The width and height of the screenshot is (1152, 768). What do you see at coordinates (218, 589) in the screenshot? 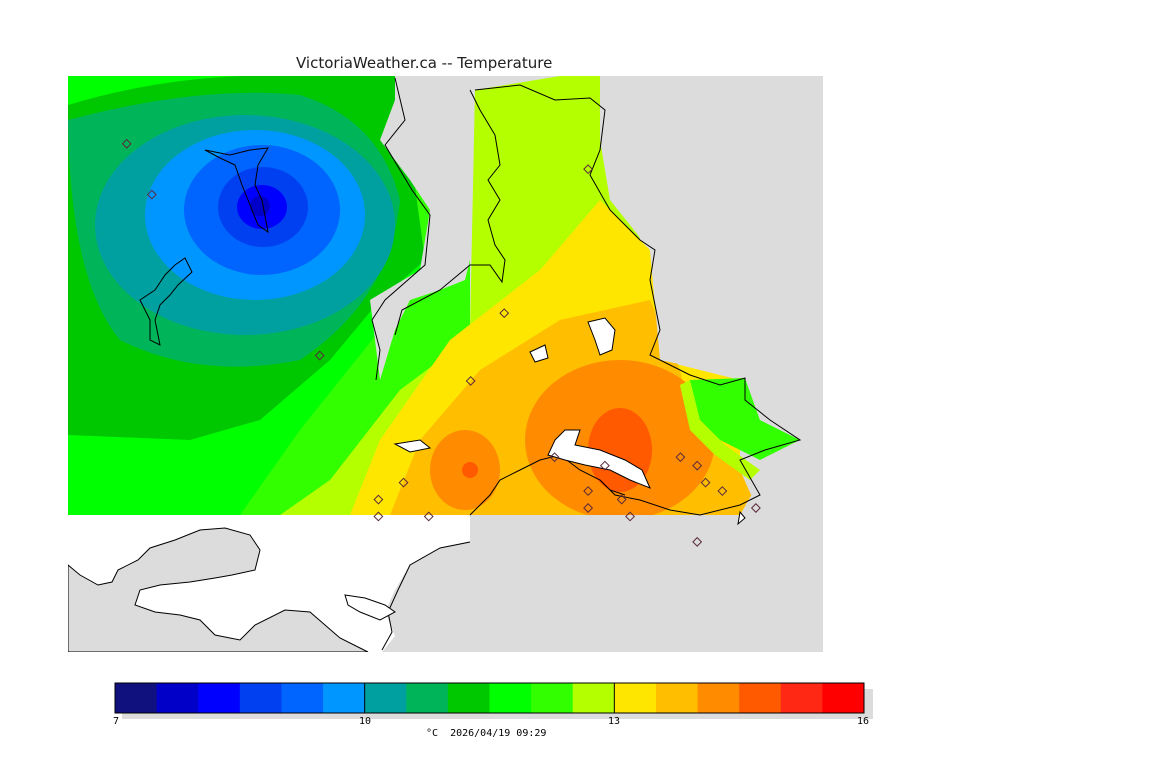
I see `olympic-peninsula` at bounding box center [218, 589].